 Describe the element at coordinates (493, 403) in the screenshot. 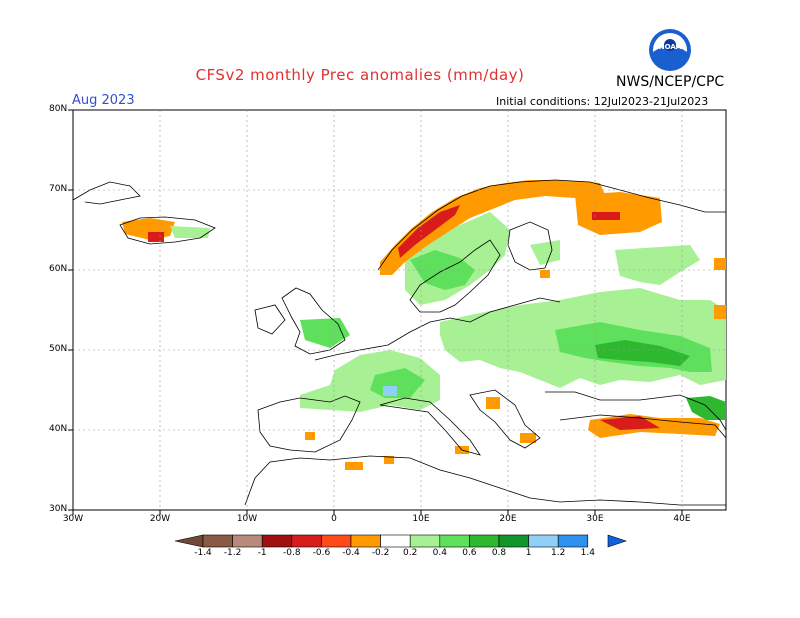

I see `dry-patch-balkans` at that location.